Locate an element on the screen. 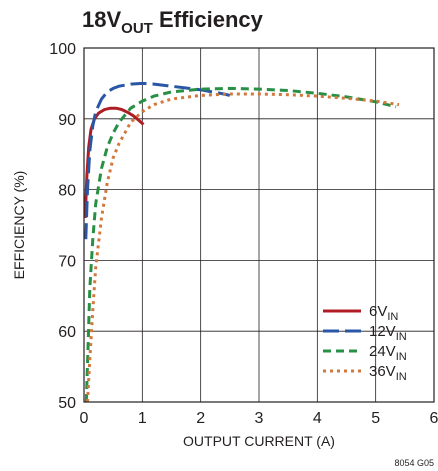  x-tick-label: 6 is located at coordinates (434, 418).